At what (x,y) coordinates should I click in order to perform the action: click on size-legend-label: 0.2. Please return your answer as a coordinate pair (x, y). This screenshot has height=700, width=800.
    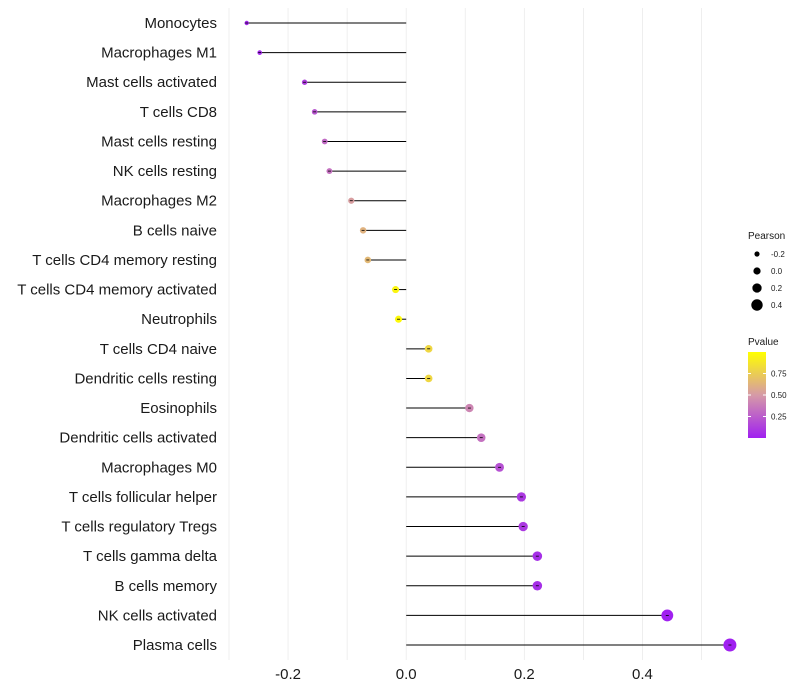
    Looking at the image, I should click on (777, 288).